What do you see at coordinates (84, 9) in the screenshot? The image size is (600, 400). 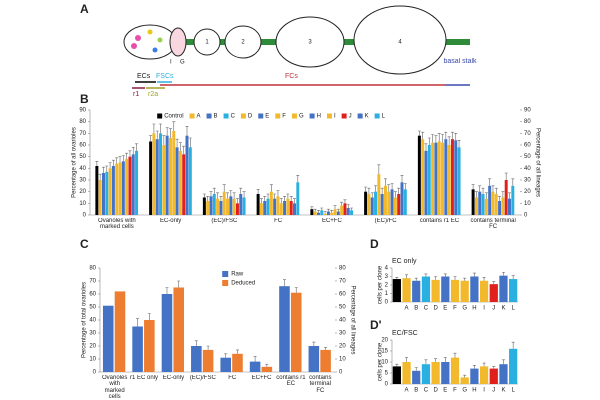 I see `panel-letter: A` at bounding box center [84, 9].